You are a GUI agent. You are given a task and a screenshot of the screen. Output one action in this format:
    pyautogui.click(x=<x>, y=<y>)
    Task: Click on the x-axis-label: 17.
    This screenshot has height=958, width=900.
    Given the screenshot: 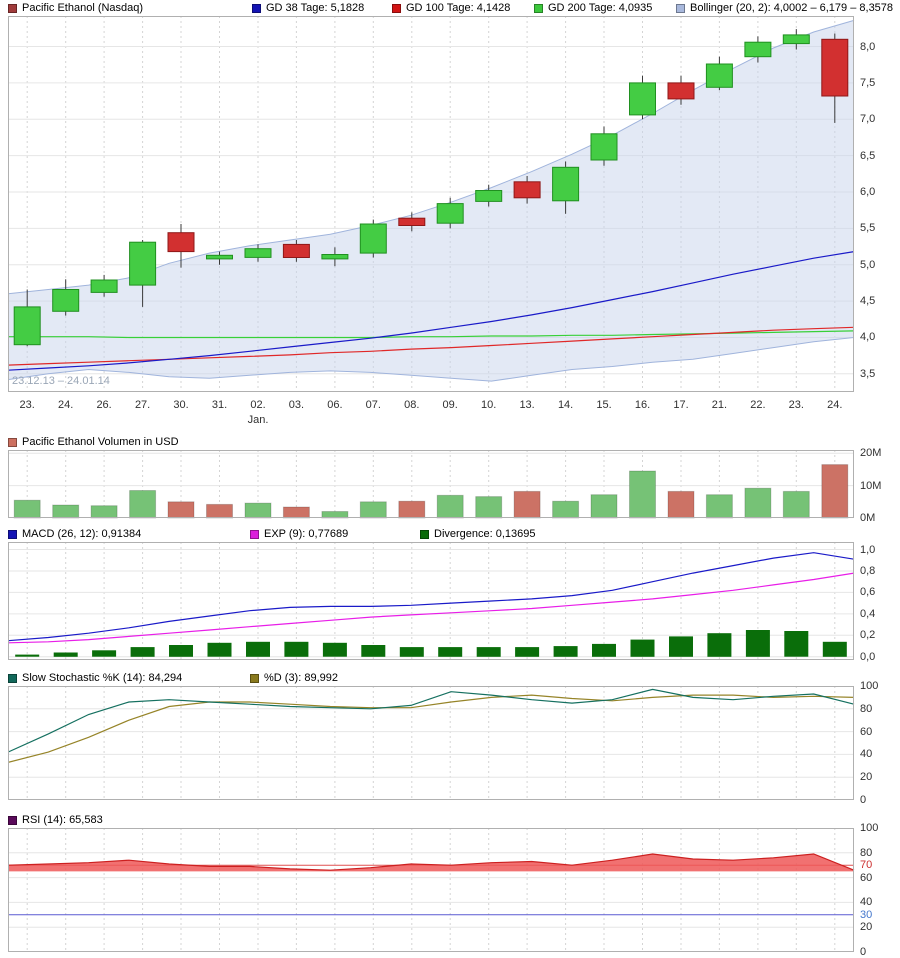 What is the action you would take?
    pyautogui.click(x=680, y=405)
    